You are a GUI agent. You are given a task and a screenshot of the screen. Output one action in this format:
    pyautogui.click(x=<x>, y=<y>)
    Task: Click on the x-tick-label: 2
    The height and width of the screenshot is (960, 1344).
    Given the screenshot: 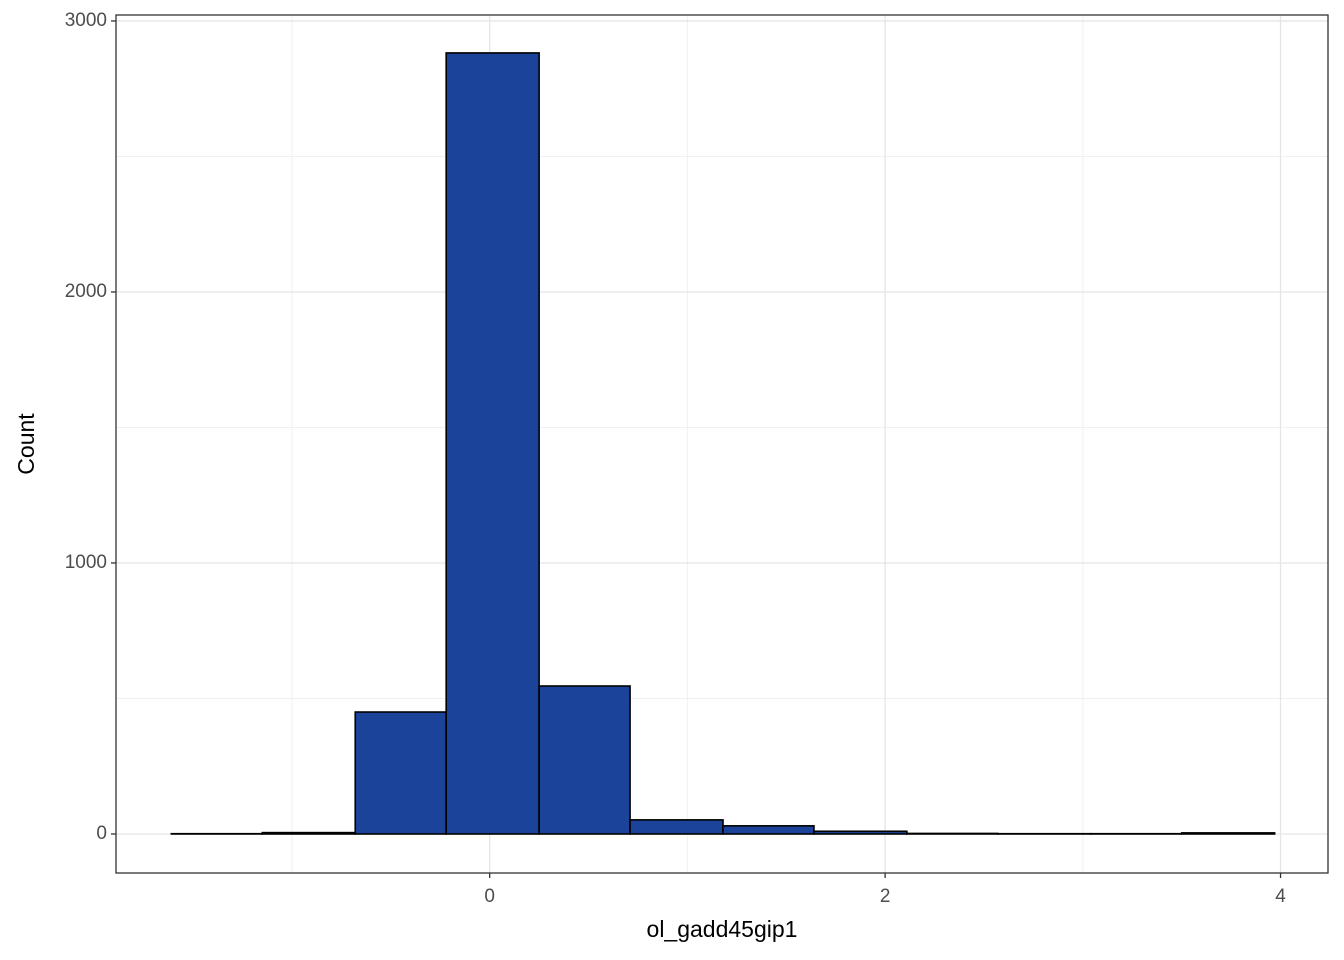 What is the action you would take?
    pyautogui.click(x=885, y=896)
    